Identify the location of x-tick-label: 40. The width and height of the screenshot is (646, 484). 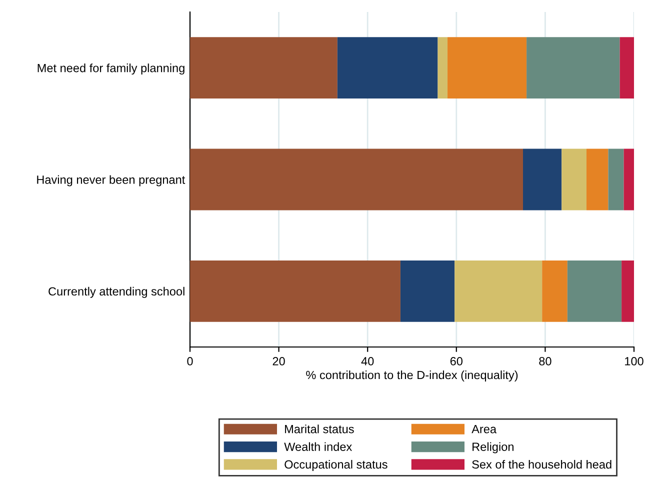
(367, 361).